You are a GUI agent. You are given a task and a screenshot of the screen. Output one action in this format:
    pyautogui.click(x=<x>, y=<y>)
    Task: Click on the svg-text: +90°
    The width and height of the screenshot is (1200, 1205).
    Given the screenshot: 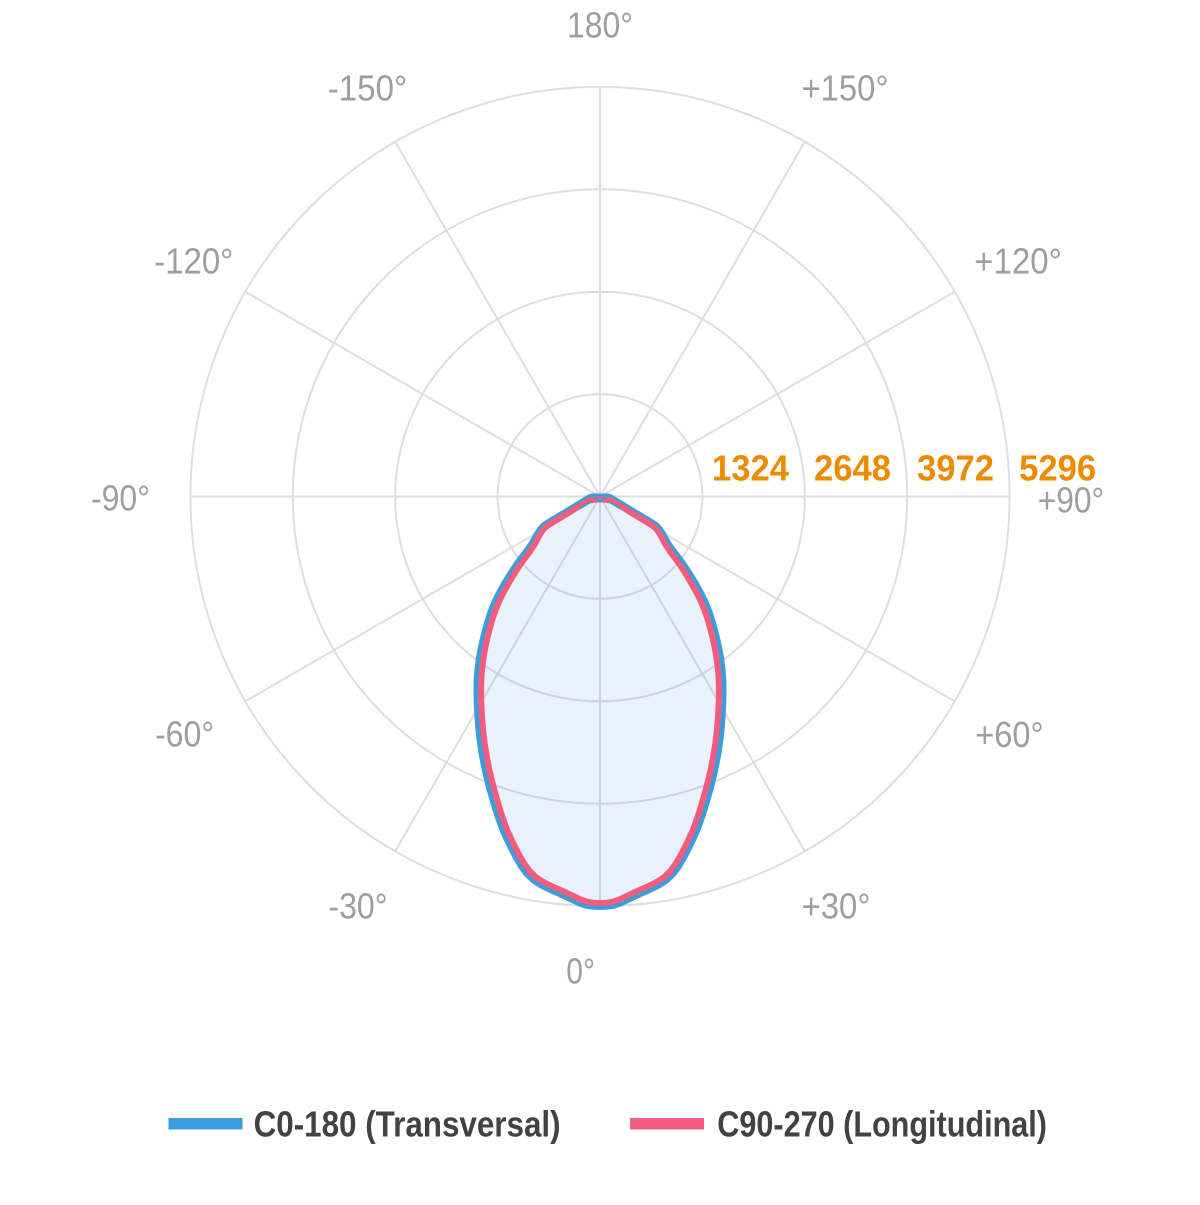 What is the action you would take?
    pyautogui.click(x=1071, y=500)
    